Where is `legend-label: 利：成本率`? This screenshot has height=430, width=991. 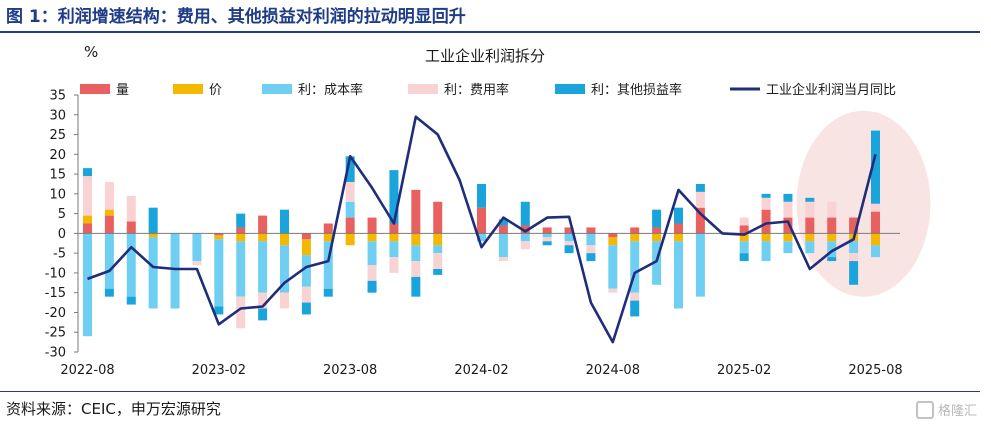 legend-label: 利：成本率 is located at coordinates (330, 90).